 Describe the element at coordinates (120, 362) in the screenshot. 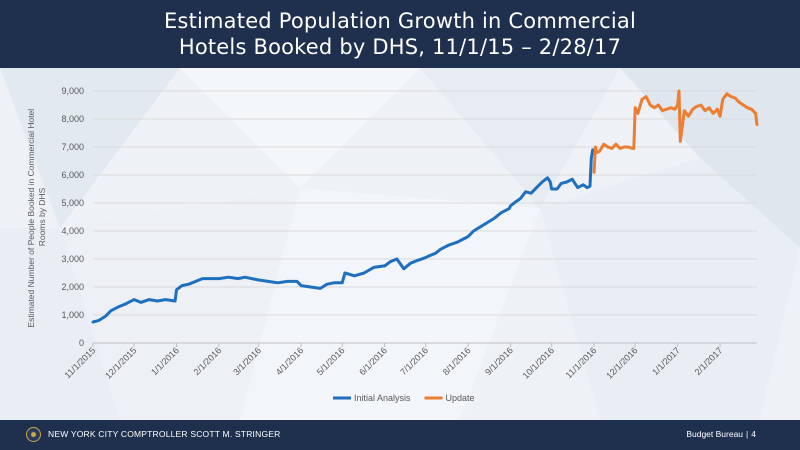

I see `x-tick-label: 12/1/2015` at that location.